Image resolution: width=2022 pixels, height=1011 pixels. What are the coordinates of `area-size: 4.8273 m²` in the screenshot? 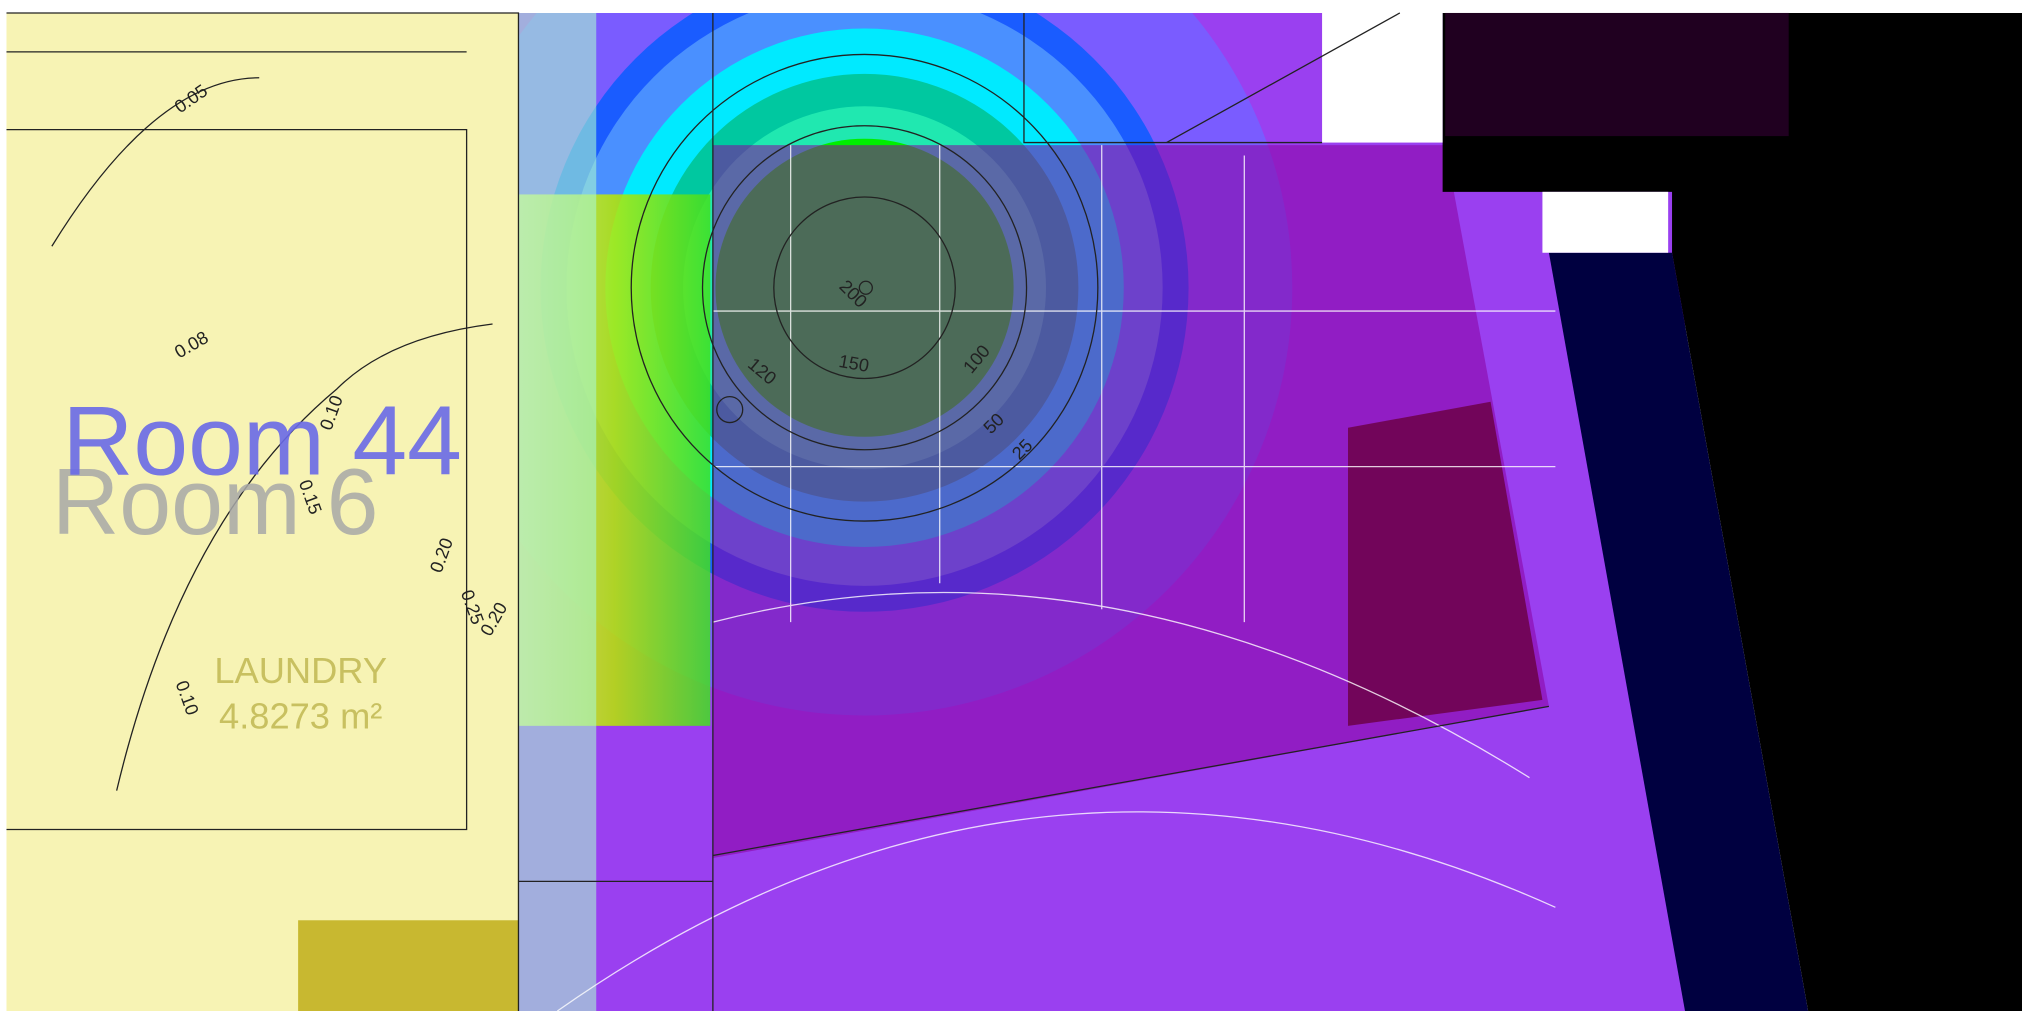 It's located at (300, 715).